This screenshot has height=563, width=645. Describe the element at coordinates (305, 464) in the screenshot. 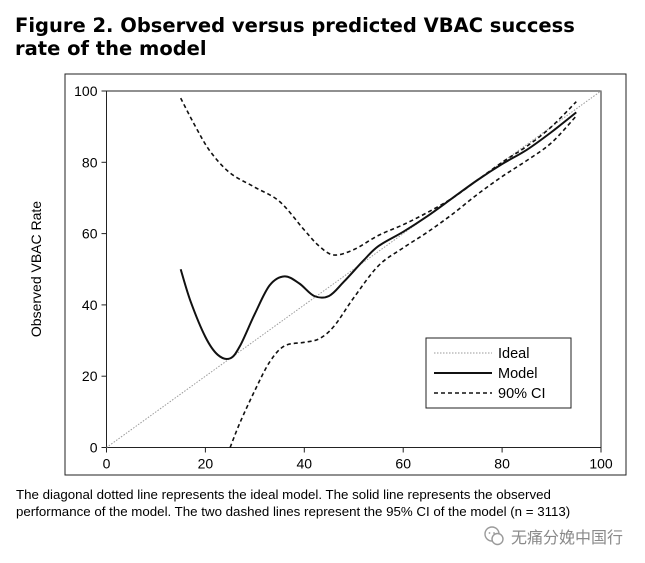

I see `x-tick-label: 40` at that location.